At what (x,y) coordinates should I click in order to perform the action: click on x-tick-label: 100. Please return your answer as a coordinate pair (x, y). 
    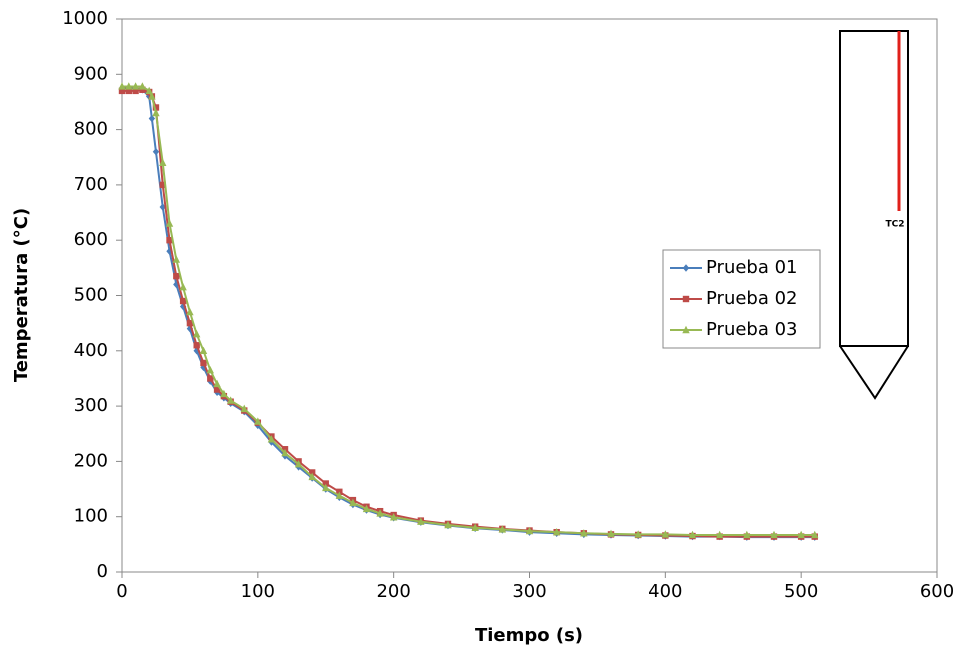
    Looking at the image, I should click on (258, 591).